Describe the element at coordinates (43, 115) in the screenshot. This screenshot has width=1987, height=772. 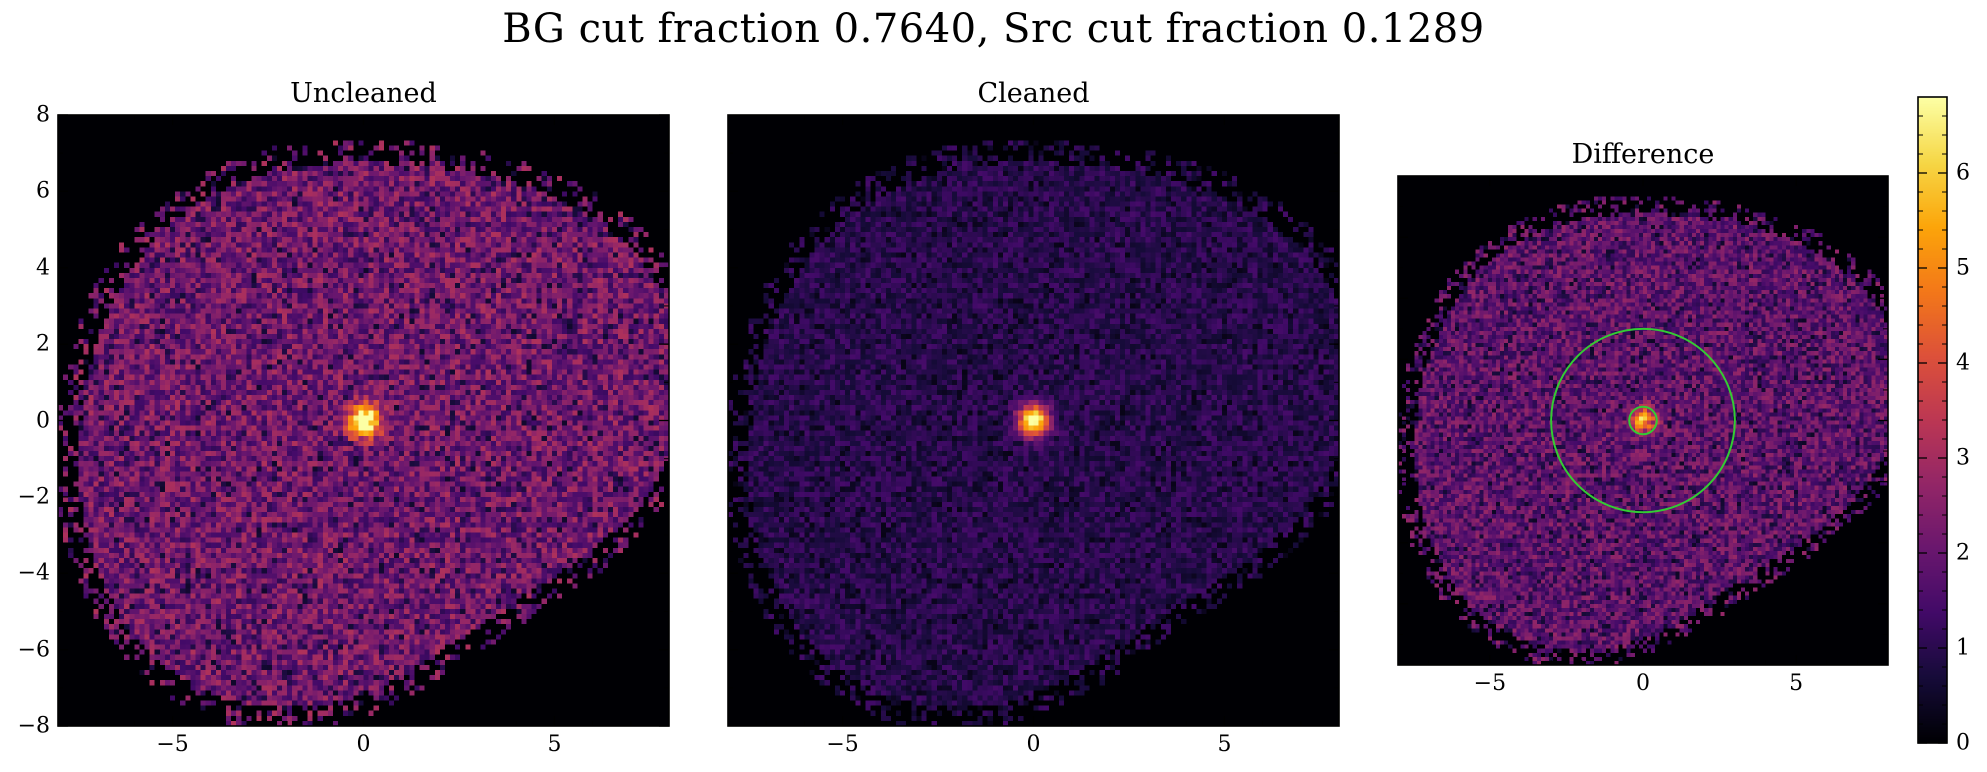
I see `y-tick-label: 8` at that location.